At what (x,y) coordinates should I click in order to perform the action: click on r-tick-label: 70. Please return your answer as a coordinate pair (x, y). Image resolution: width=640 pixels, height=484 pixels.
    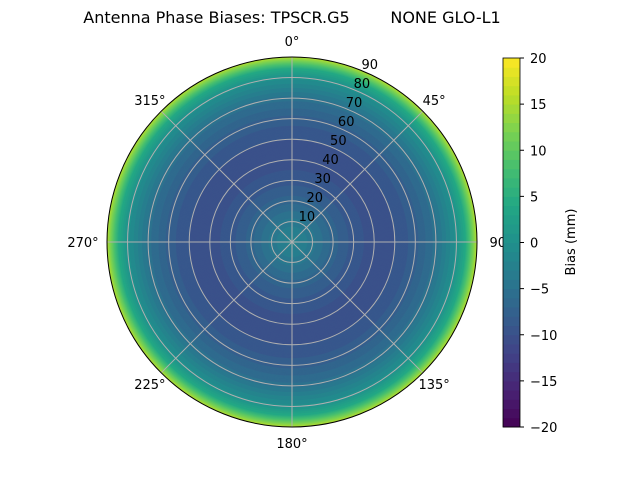
    Looking at the image, I should click on (354, 103).